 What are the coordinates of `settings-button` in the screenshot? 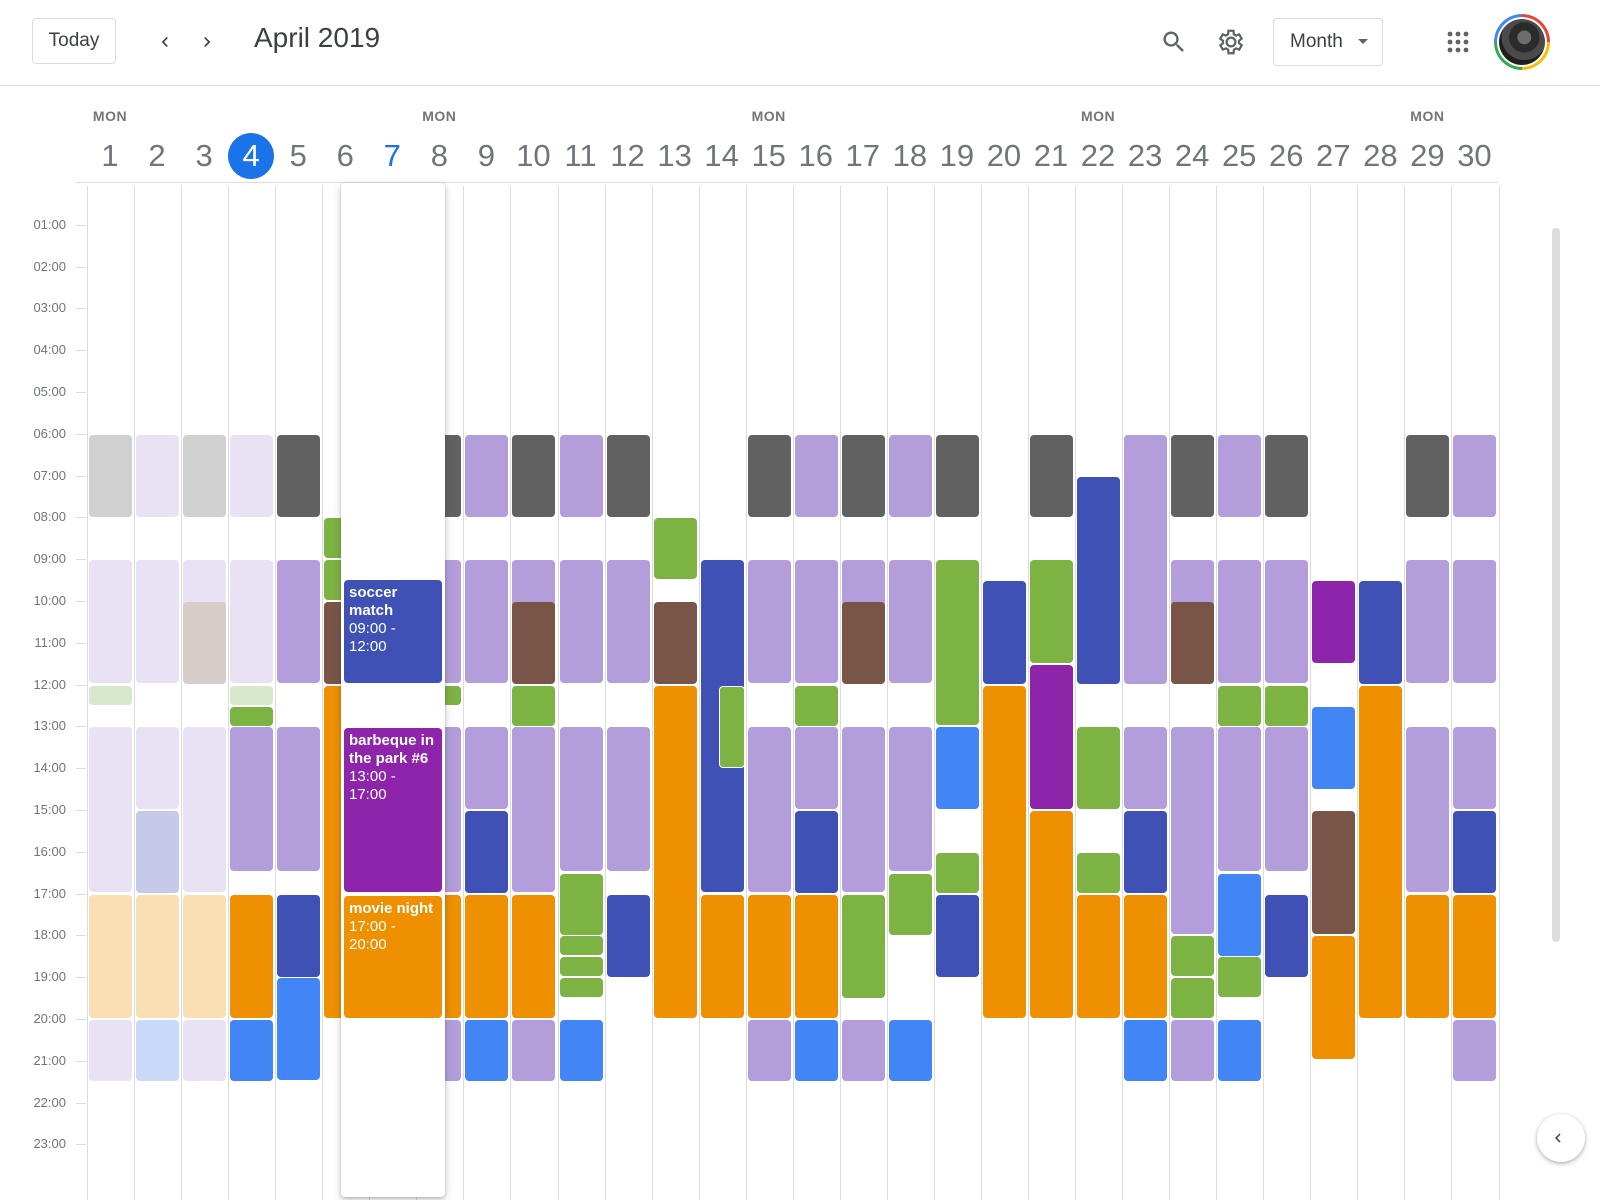 It's located at (1231, 42).